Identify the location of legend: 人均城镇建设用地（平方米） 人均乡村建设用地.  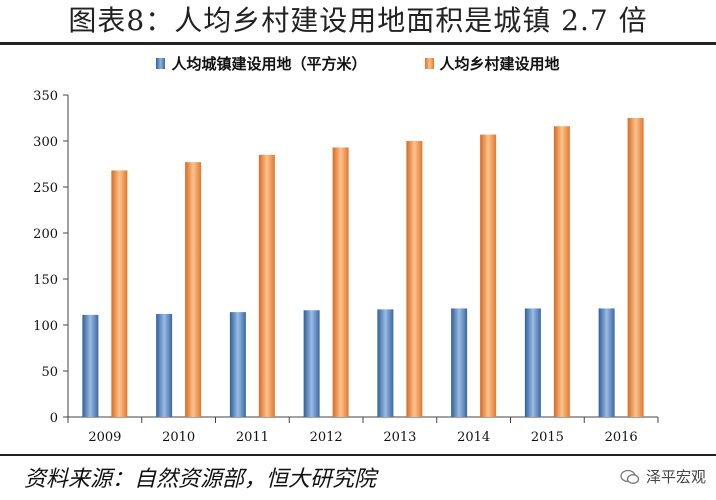
(358, 63).